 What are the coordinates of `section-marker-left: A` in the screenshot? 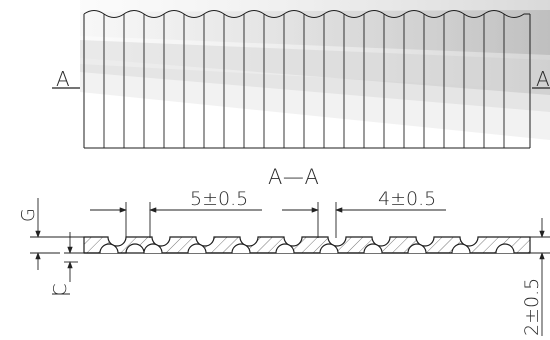 It's located at (66, 79).